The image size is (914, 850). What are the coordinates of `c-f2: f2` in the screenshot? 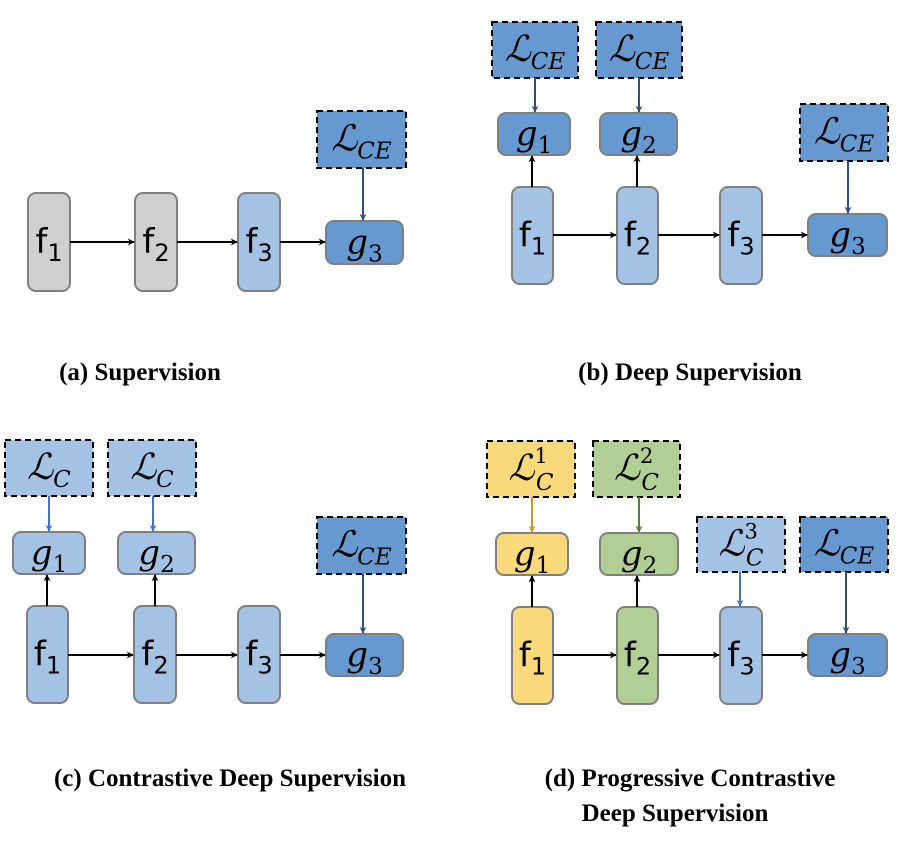 It's located at (155, 654).